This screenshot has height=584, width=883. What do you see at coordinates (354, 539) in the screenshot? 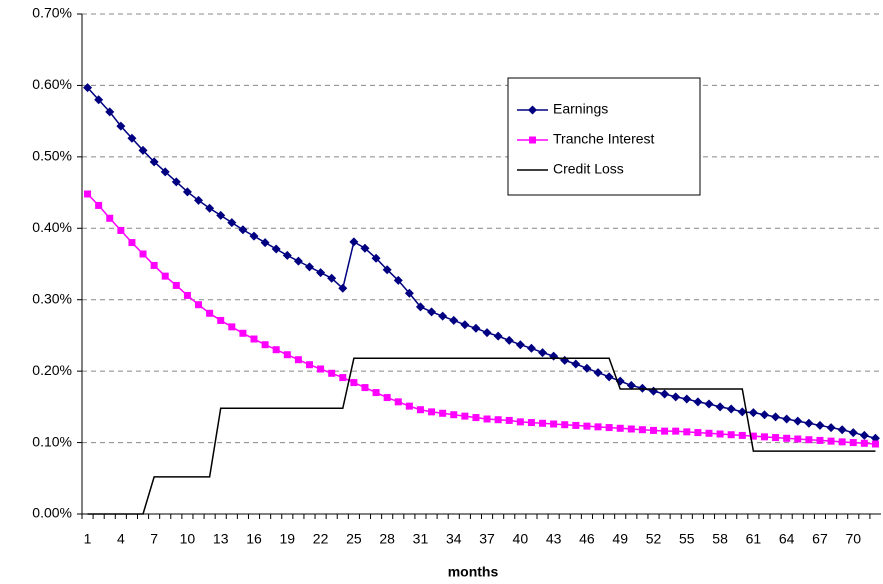
I see `x-tick-label: 25` at bounding box center [354, 539].